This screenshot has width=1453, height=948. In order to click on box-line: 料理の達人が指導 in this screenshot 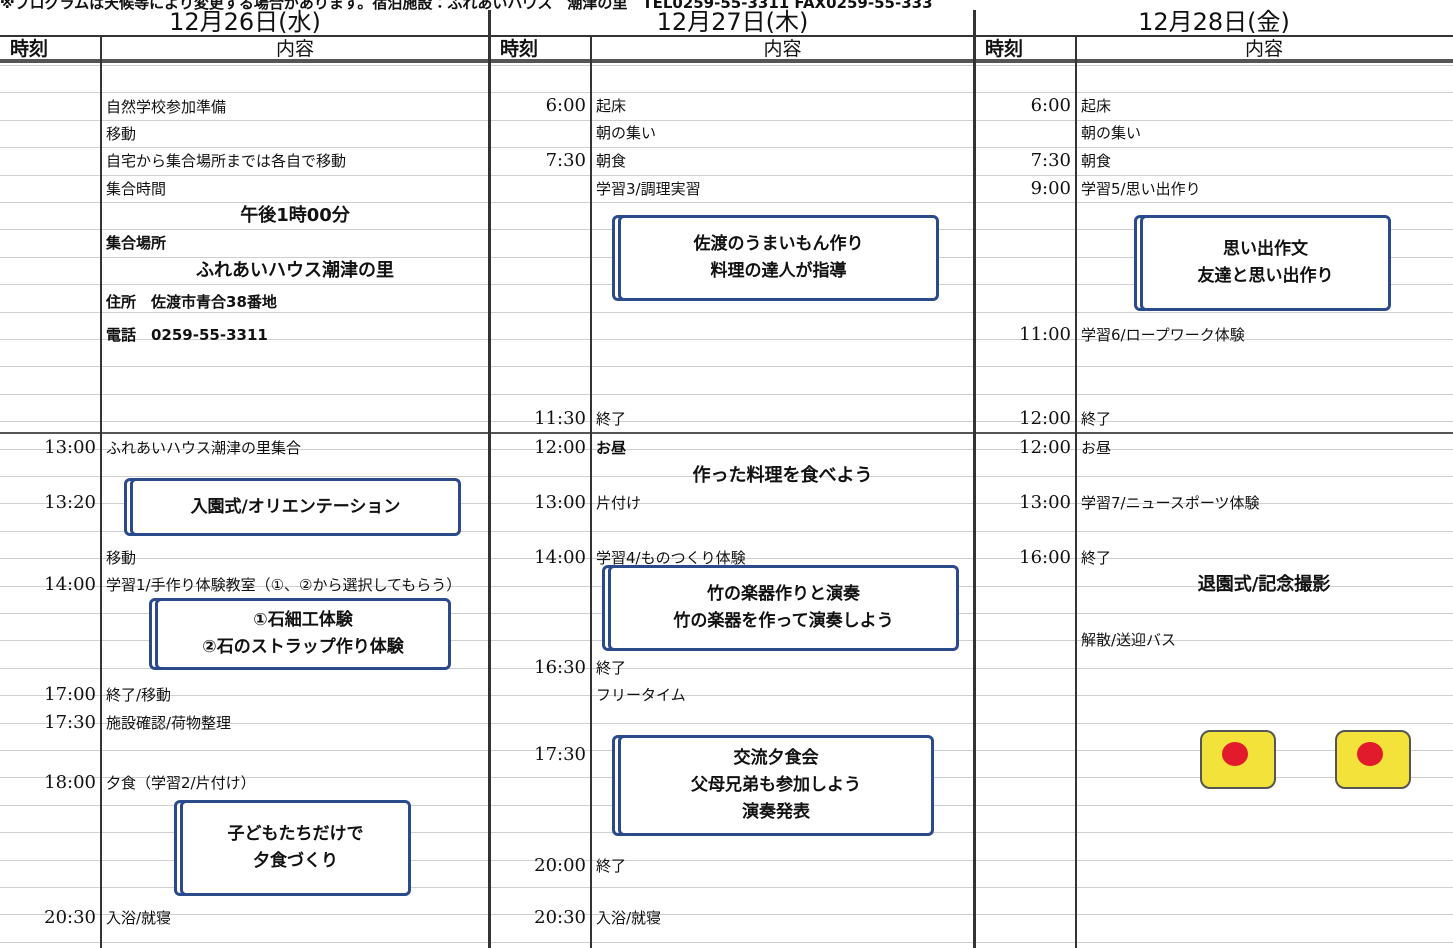, I will do `click(778, 271)`.